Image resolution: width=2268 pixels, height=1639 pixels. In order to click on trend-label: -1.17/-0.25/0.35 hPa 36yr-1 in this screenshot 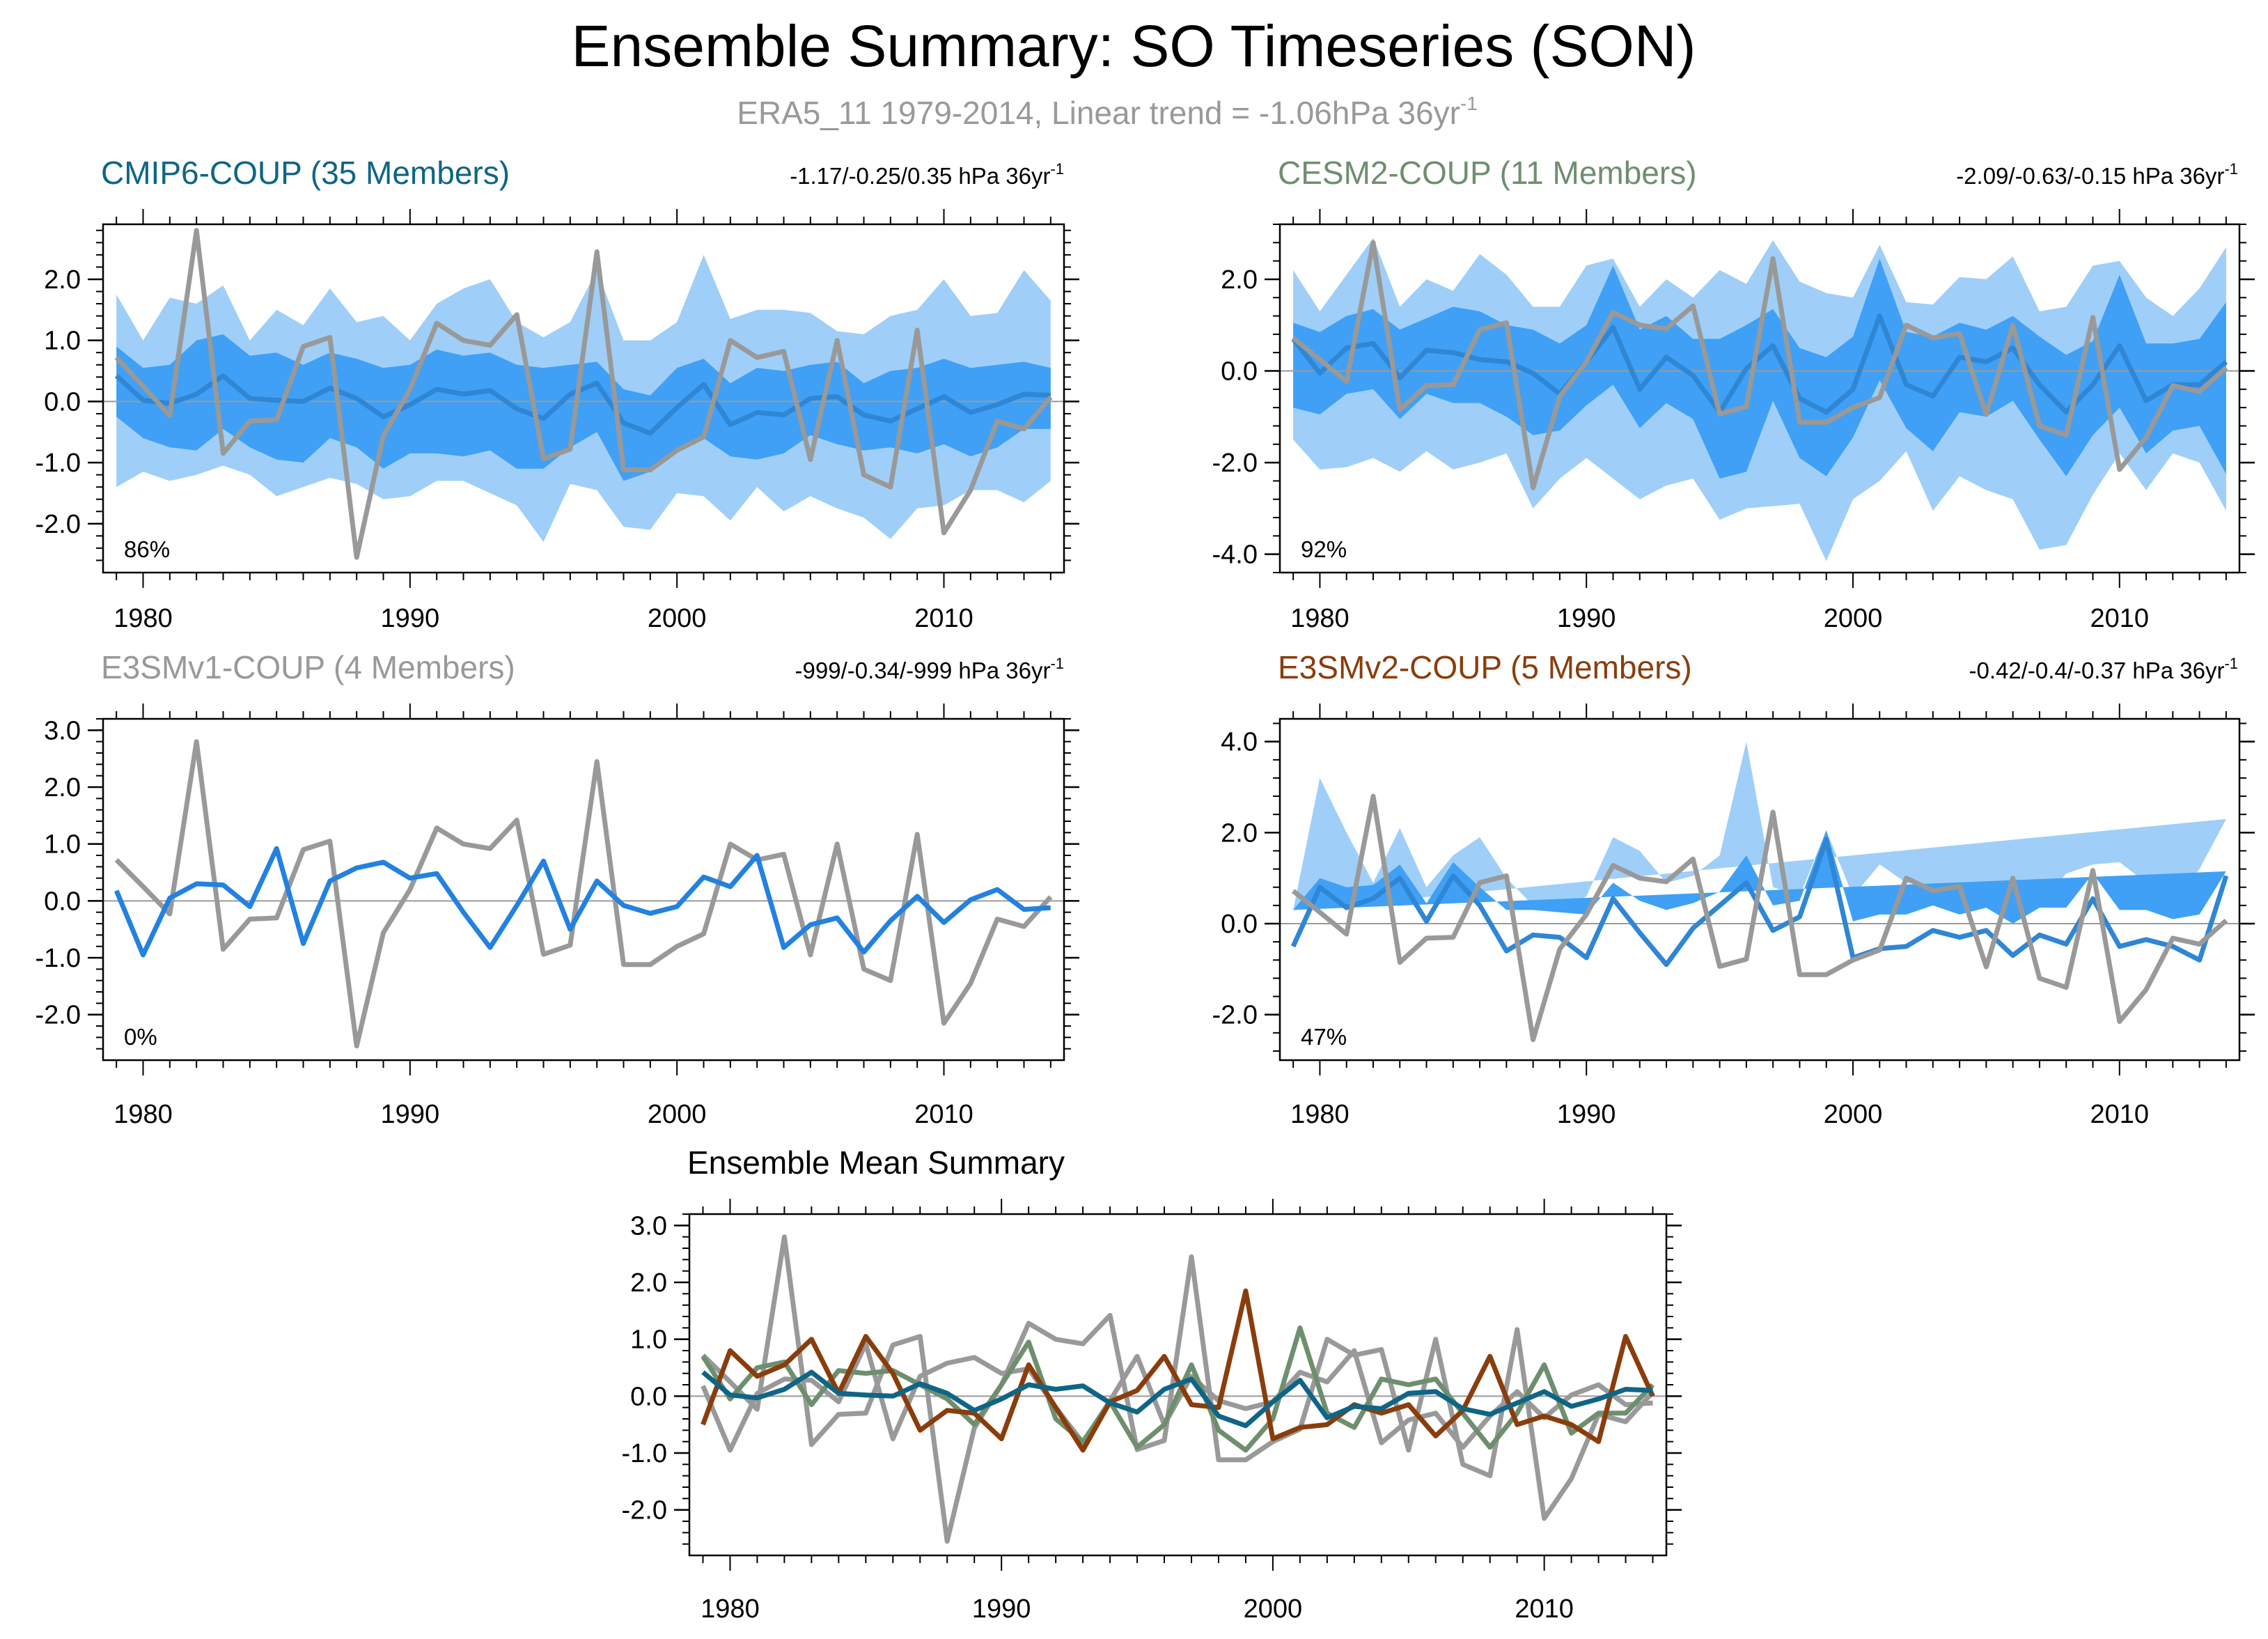, I will do `click(927, 174)`.